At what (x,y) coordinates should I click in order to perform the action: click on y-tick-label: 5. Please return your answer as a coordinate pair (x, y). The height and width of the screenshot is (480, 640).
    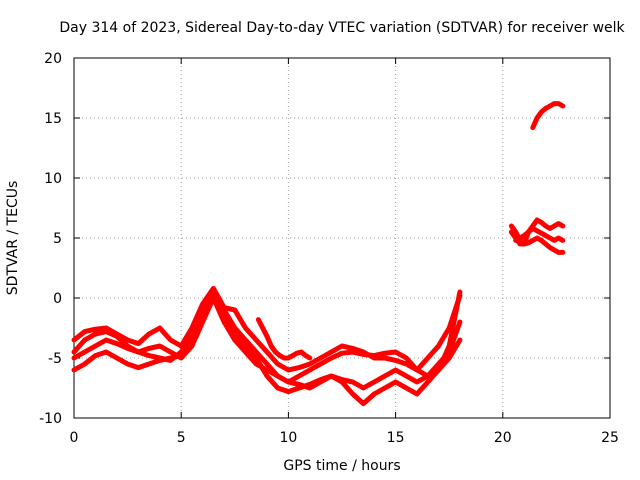
    Looking at the image, I should click on (57, 239).